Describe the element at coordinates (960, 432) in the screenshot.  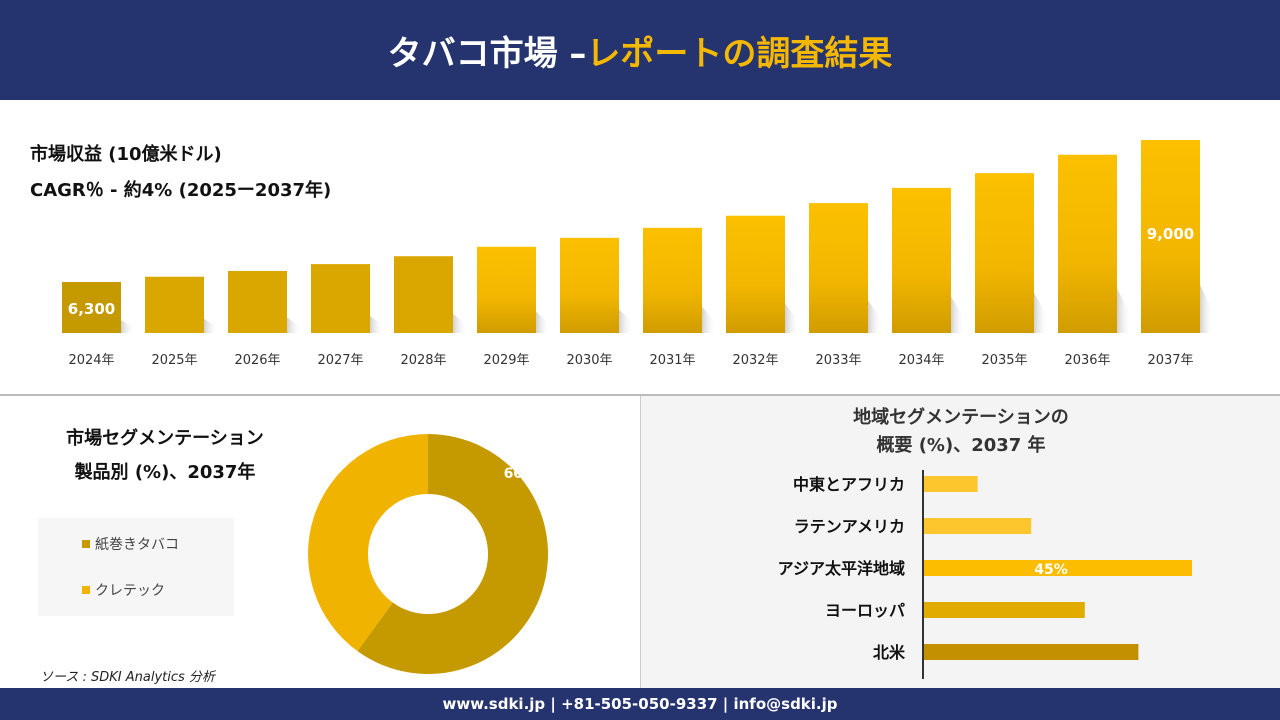
I see `regional-segment-title: 地域セグメンテーションの 概要 (%)、2037 年` at that location.